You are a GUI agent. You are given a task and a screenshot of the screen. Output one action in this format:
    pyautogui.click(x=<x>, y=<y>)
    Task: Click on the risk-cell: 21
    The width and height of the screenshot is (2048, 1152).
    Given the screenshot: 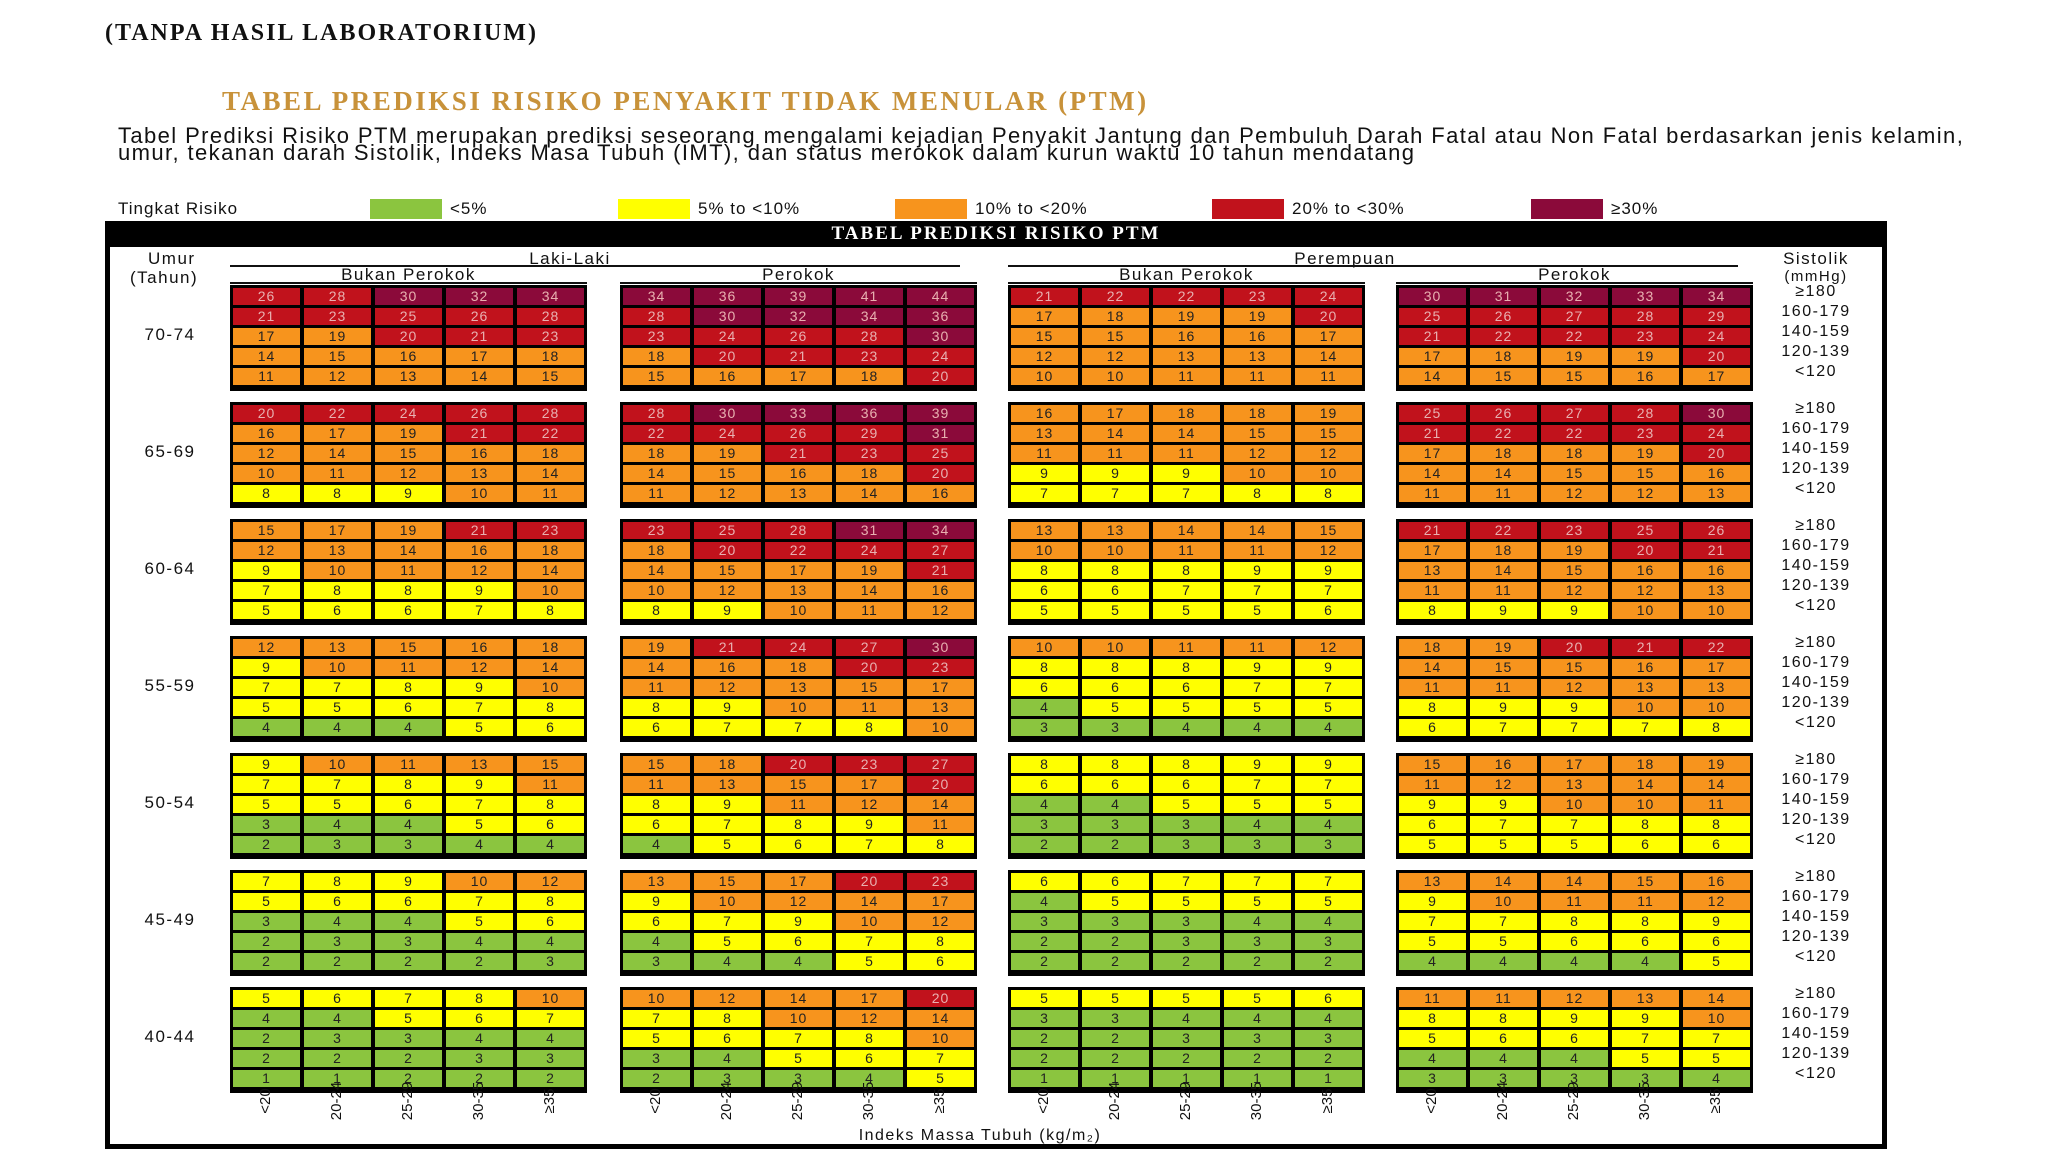 What is the action you would take?
    pyautogui.click(x=1432, y=433)
    